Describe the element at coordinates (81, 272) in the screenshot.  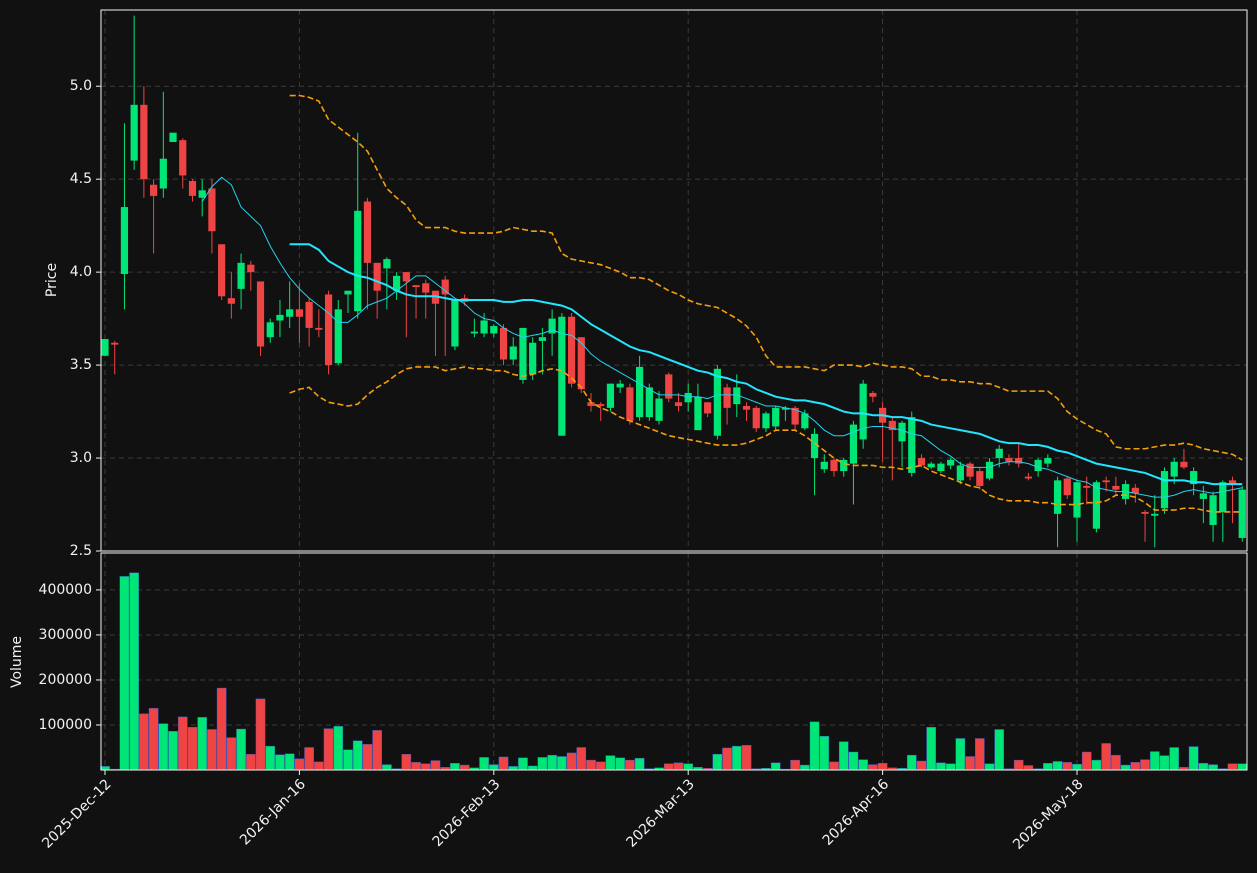
I see `y-tick-label: 4.0` at that location.